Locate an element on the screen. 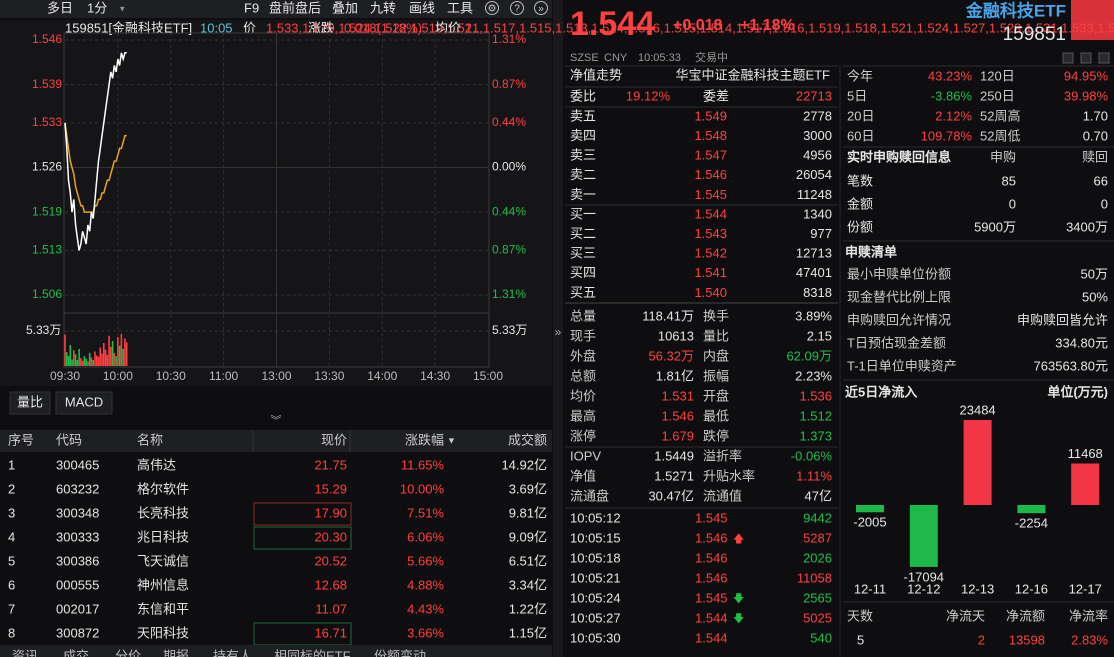  label: 5287 is located at coordinates (817, 537).